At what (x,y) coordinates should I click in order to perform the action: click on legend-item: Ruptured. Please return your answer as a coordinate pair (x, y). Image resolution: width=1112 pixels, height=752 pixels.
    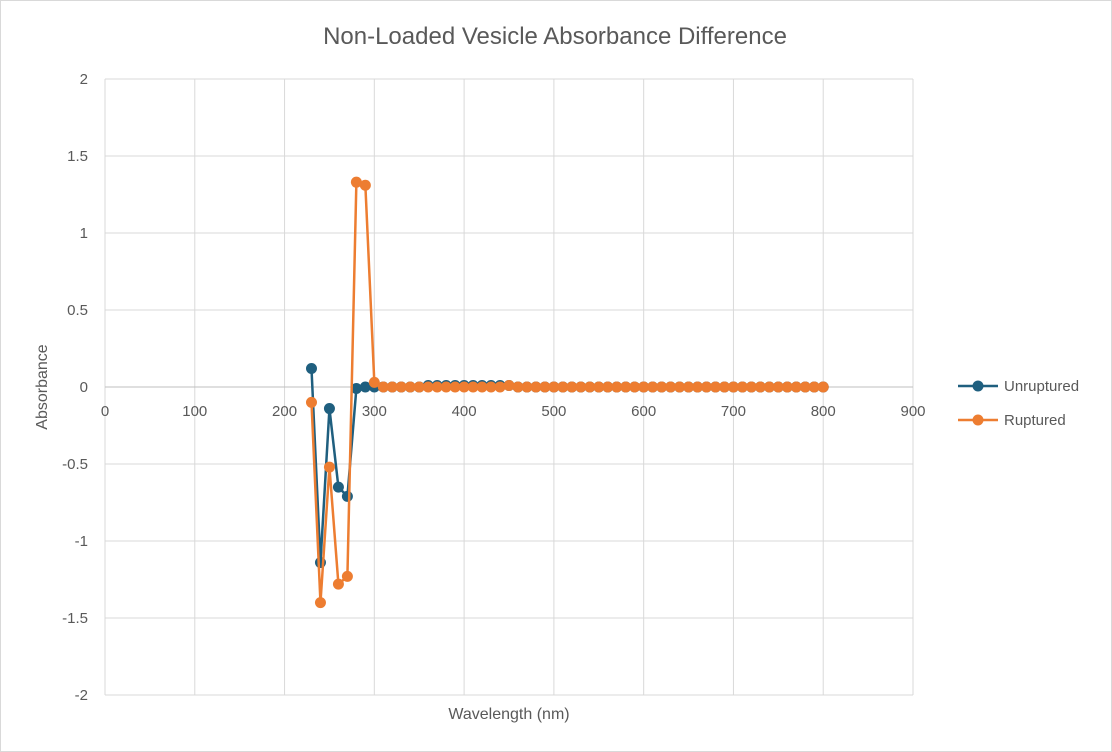
    Looking at the image, I should click on (1012, 420).